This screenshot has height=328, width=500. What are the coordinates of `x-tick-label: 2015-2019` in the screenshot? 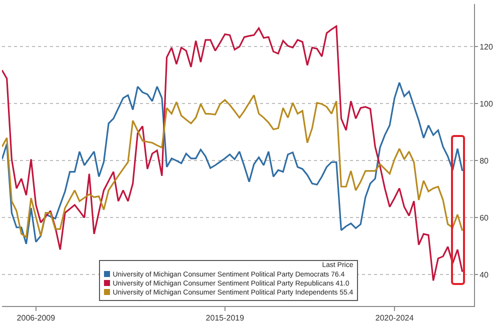 It's located at (225, 318).